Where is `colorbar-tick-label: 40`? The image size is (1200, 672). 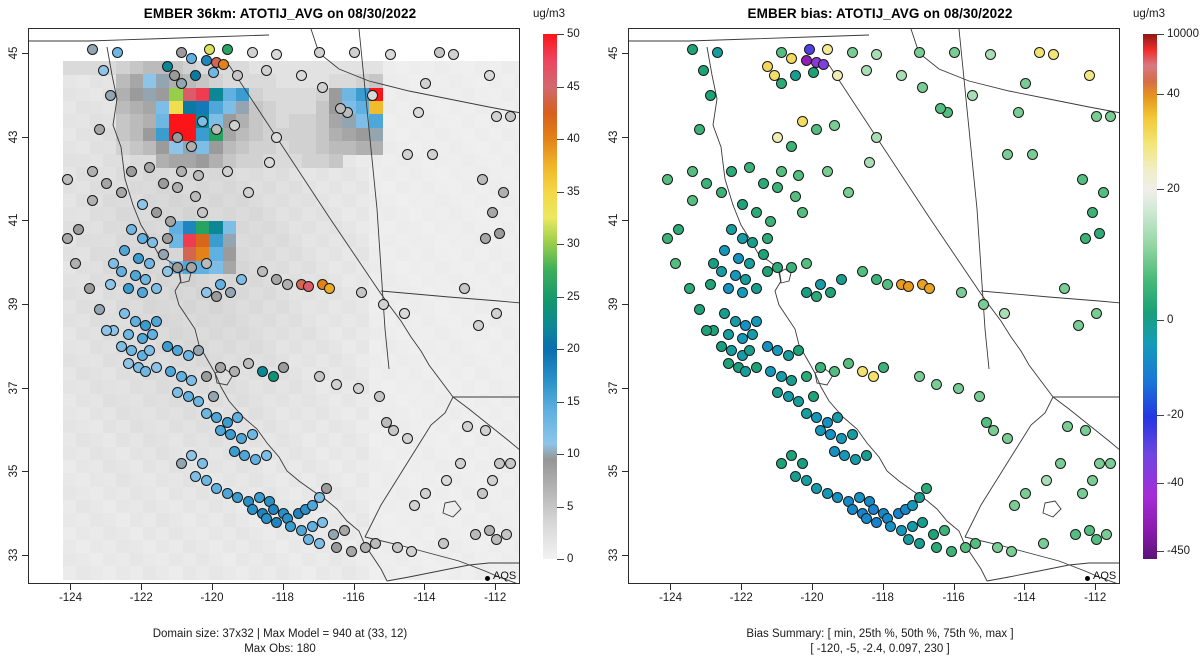 colorbar-tick-label: 40 is located at coordinates (573, 139).